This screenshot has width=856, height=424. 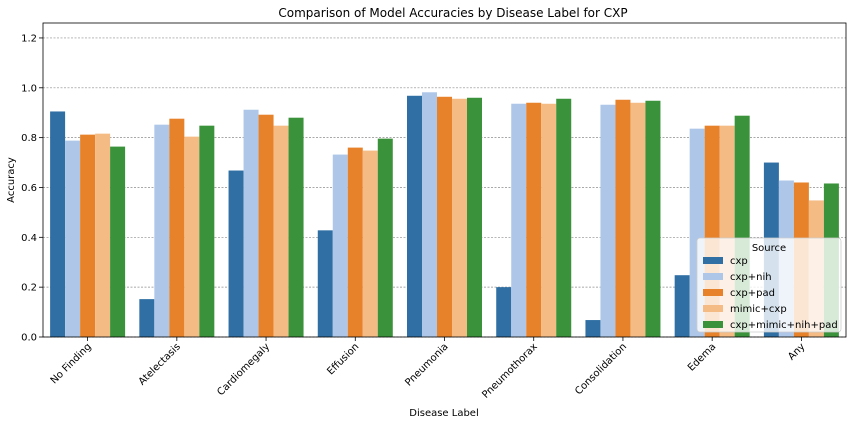 What do you see at coordinates (296, 227) in the screenshot?
I see `bar-cxp-mimic-nih-pad-cardiomegaly` at bounding box center [296, 227].